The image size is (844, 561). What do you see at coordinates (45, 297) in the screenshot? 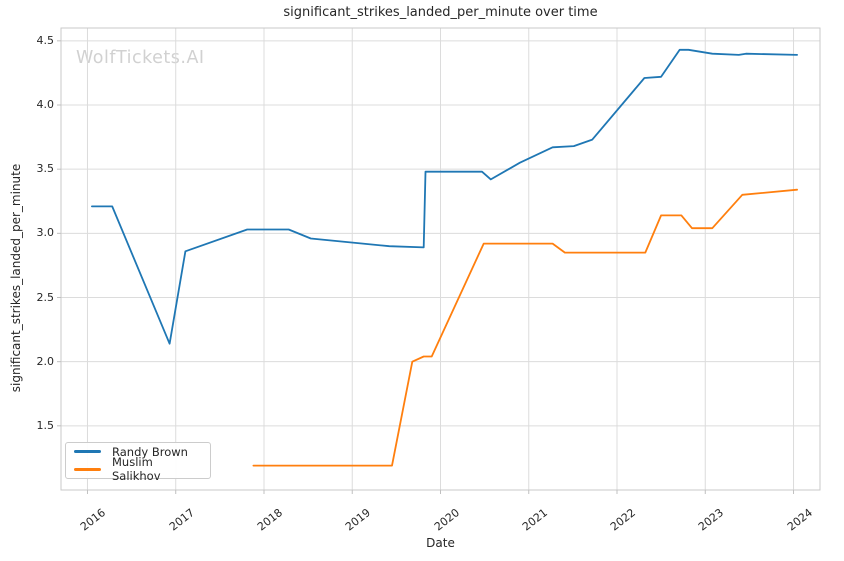
I see `y-tick-label: 2.5` at bounding box center [45, 297].